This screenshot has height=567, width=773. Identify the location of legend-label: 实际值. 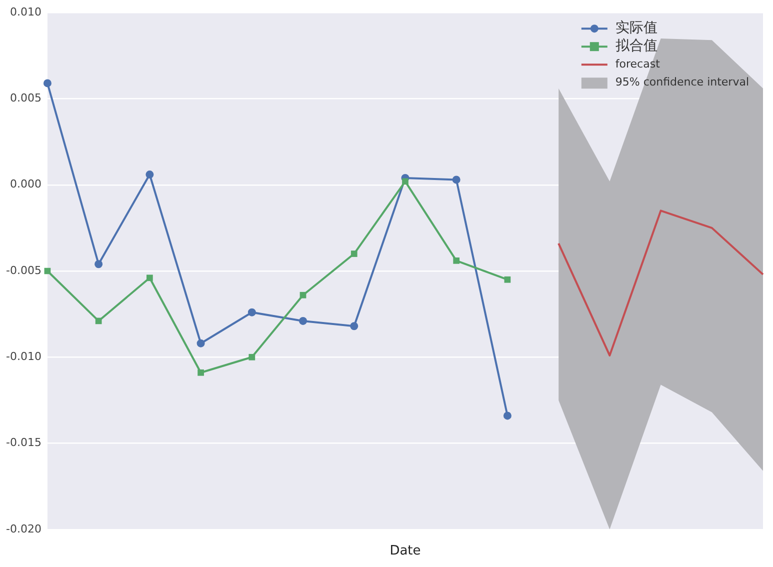
(636, 28).